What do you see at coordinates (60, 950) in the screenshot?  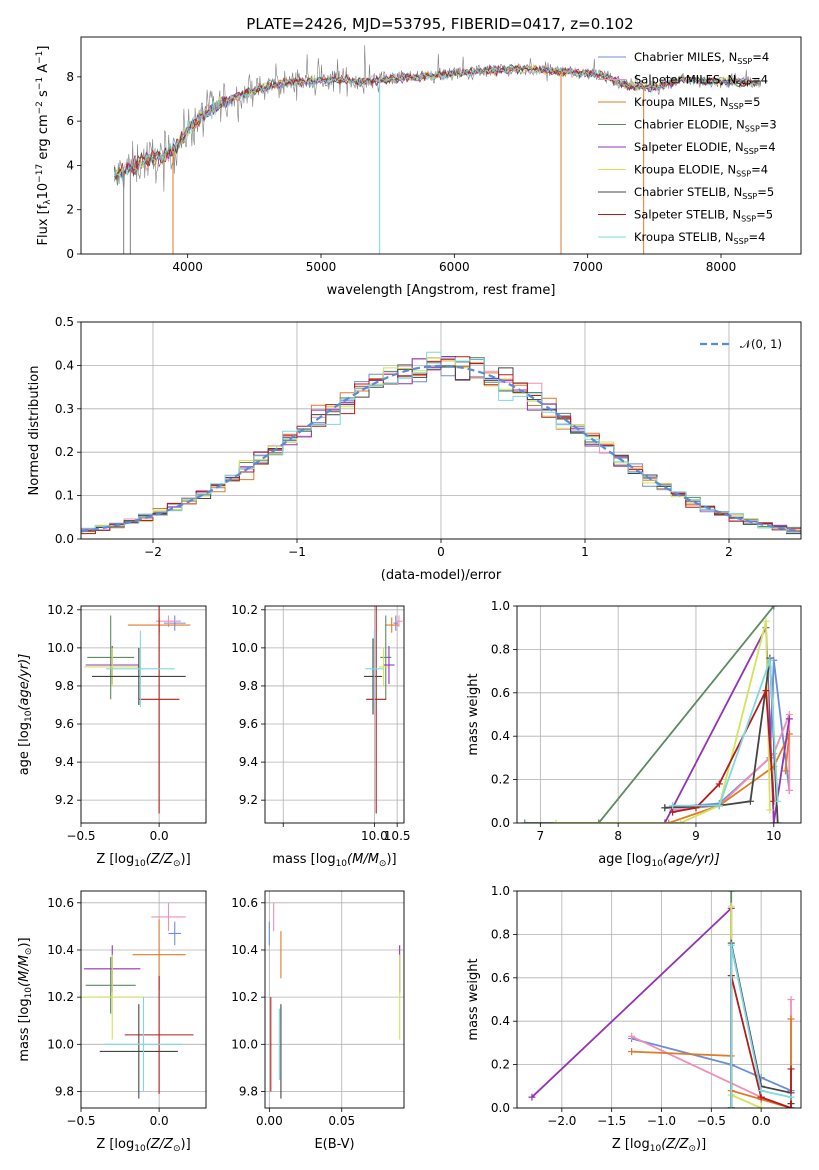 I see `y-tick-label: 10.4` at bounding box center [60, 950].